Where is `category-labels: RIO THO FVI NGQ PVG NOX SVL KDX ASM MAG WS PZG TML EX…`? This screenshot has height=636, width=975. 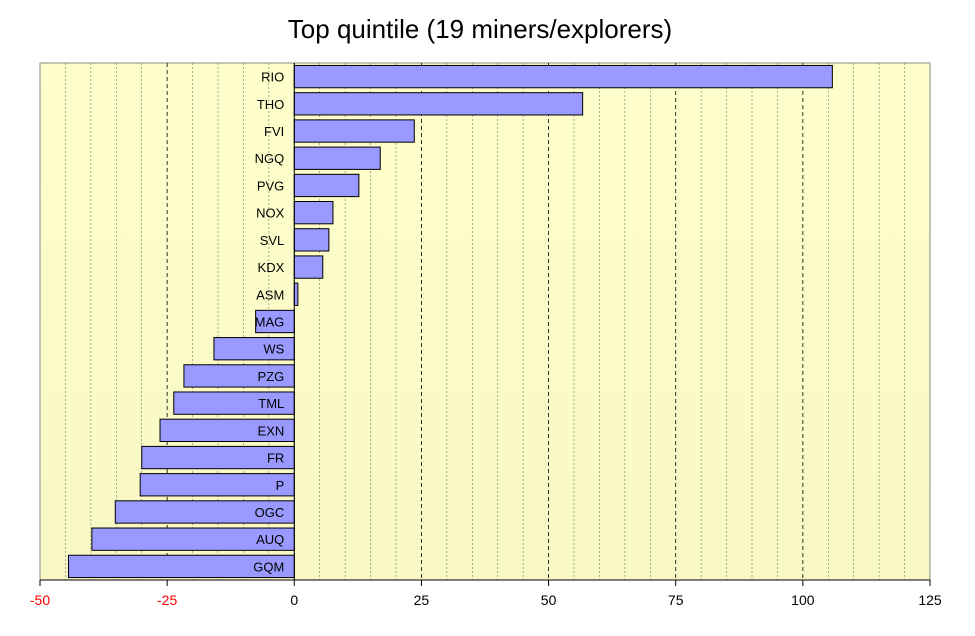
category-labels: RIO THO FVI NGQ PVG NOX SVL KDX ASM MAG WS PZG TML EX… is located at coordinates (268, 322).